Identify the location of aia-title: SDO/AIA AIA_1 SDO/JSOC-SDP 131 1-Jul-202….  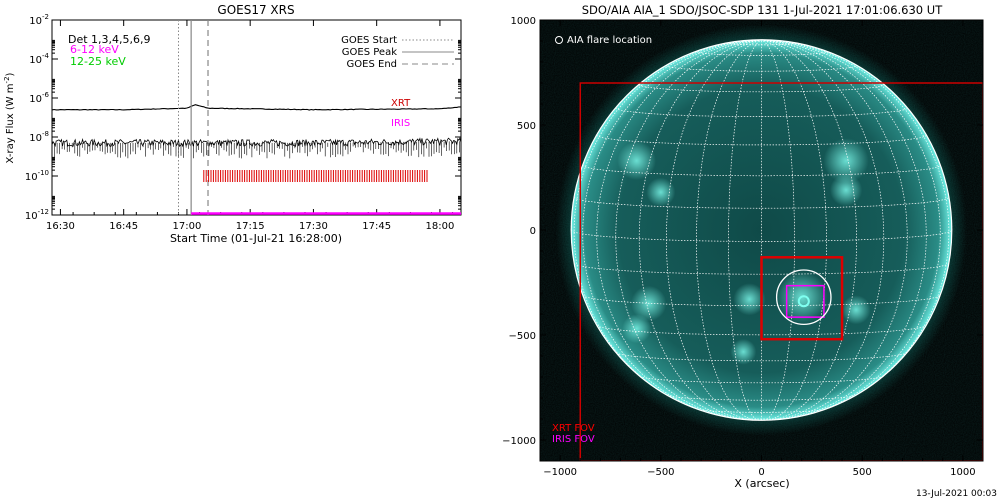
(762, 10).